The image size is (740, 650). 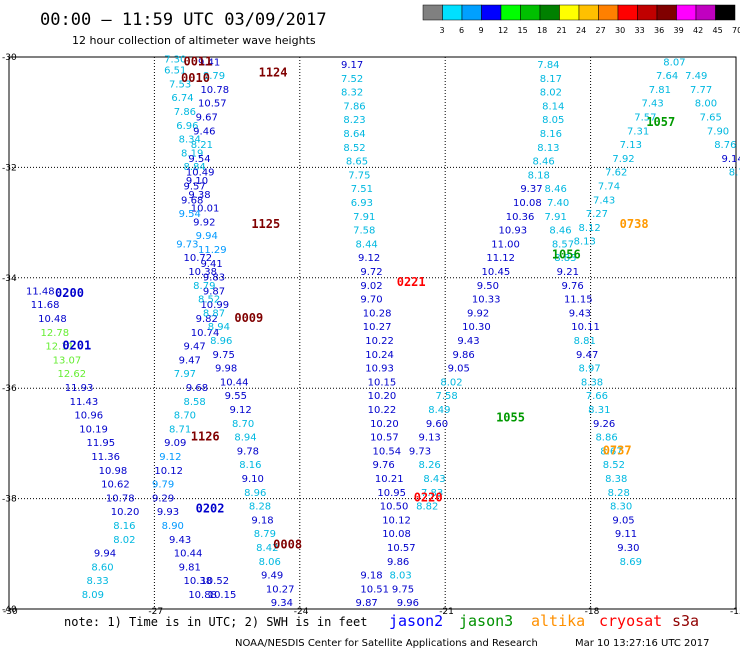 What do you see at coordinates (357, 162) in the screenshot?
I see `wave-height-label: 8.65` at bounding box center [357, 162].